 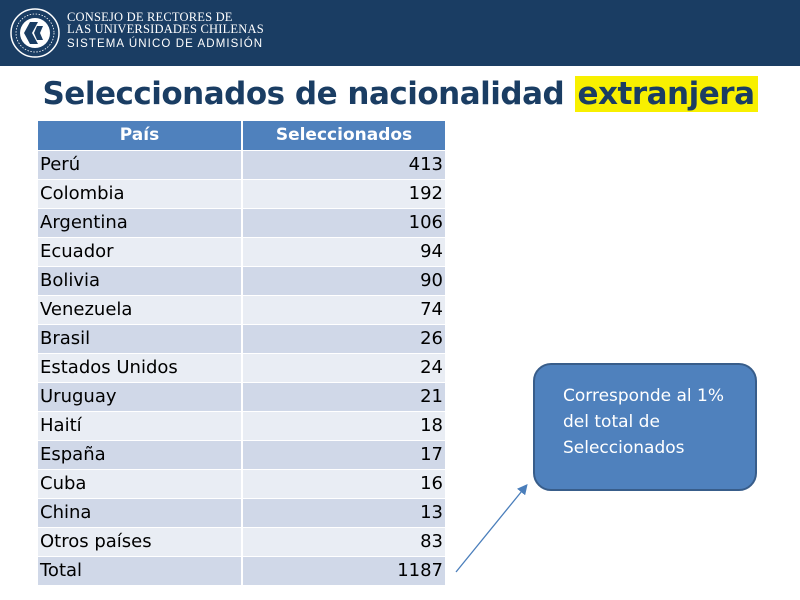 I want to click on callout-line3: Seleccionados, so click(x=624, y=448).